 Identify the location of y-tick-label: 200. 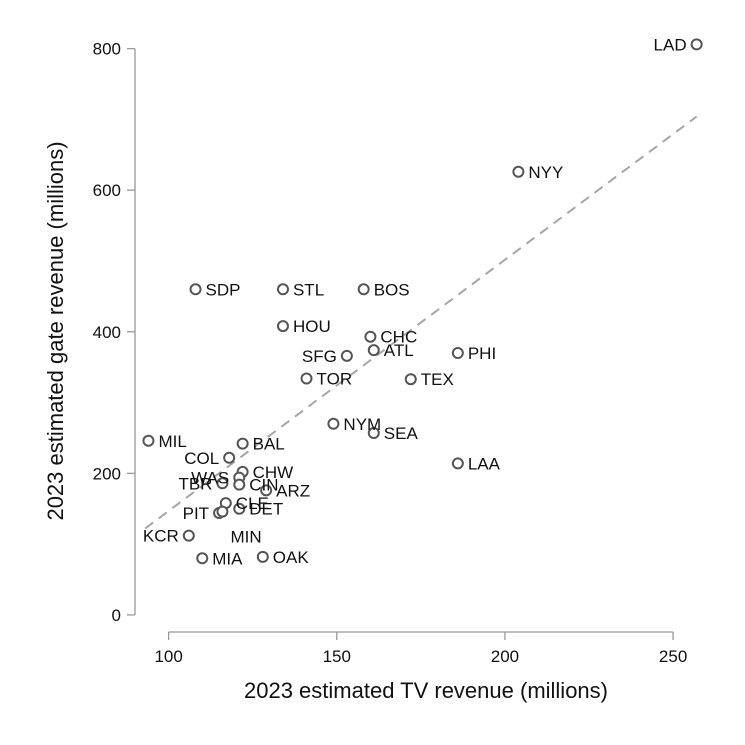
(107, 473).